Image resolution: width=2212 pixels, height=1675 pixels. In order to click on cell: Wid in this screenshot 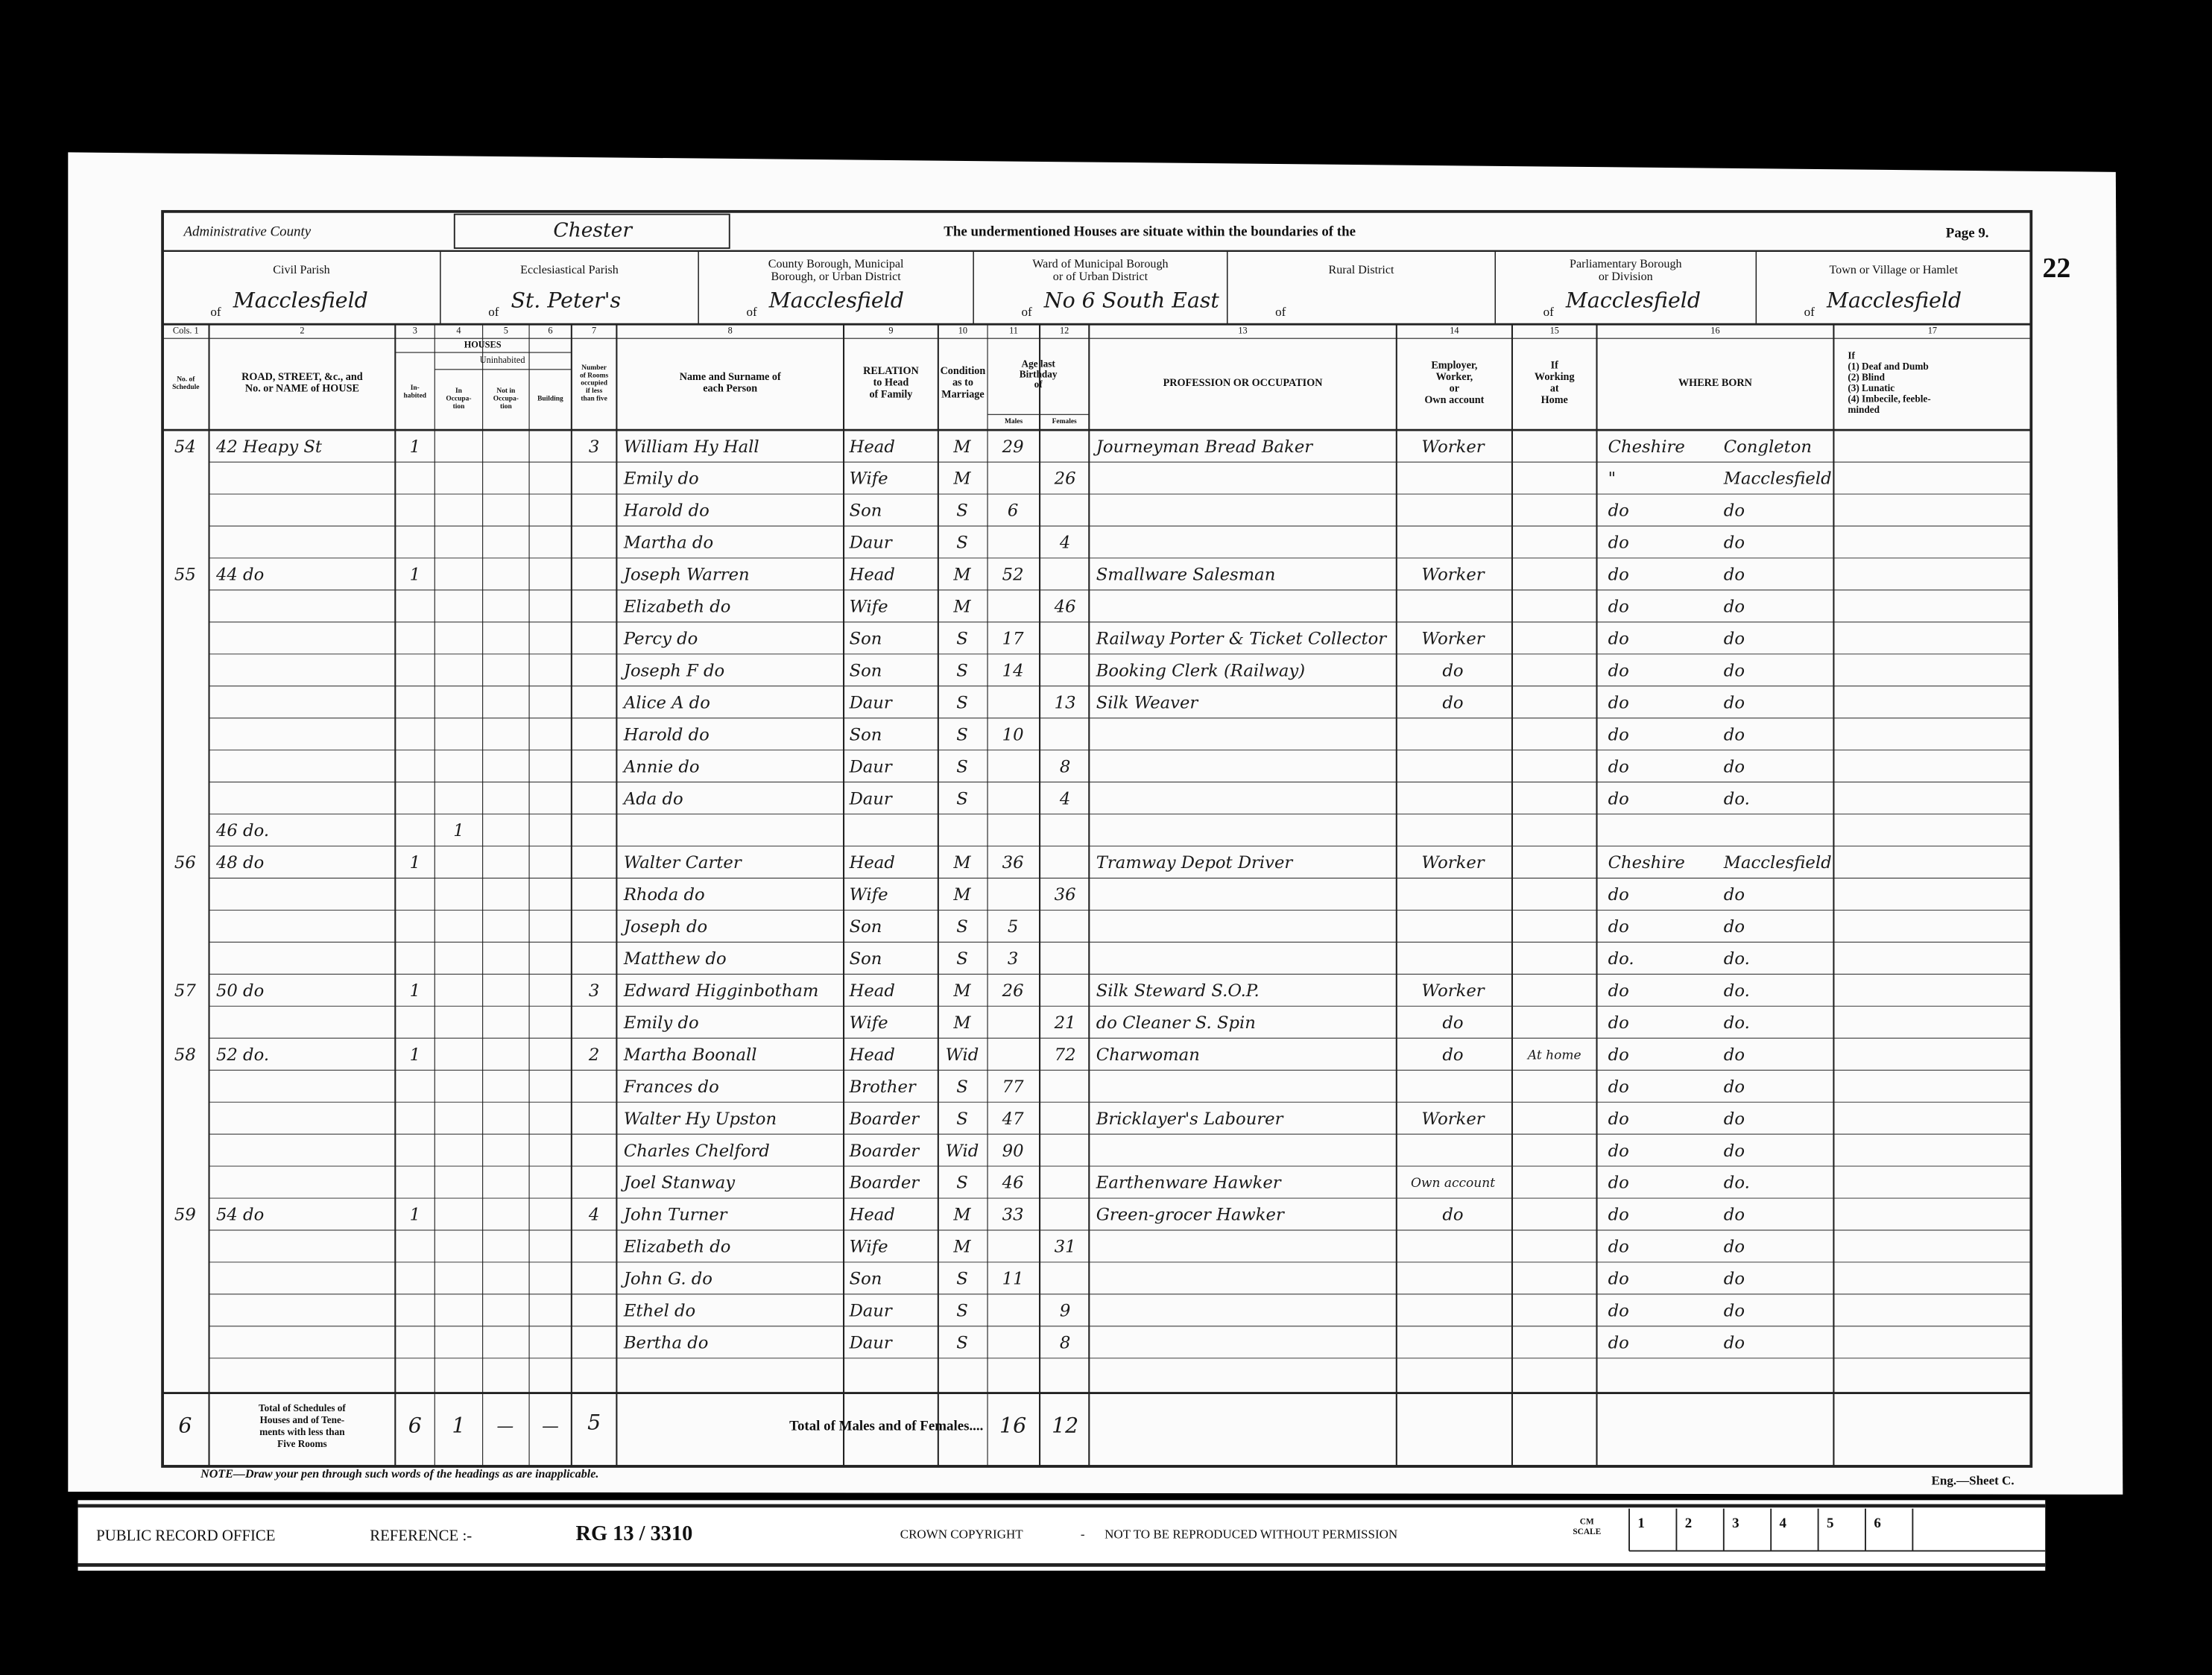, I will do `click(962, 1151)`.